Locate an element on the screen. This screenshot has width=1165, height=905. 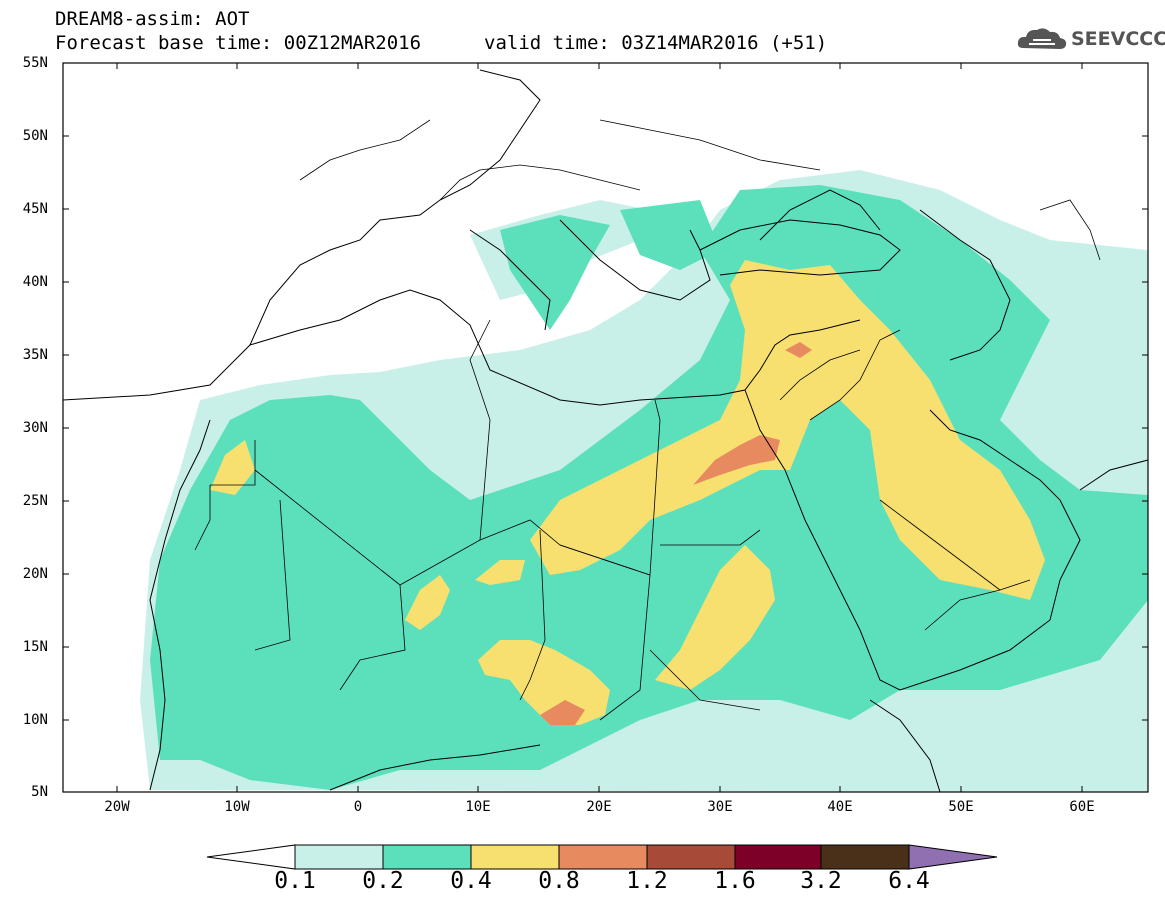
lon-label: 0 is located at coordinates (358, 807).